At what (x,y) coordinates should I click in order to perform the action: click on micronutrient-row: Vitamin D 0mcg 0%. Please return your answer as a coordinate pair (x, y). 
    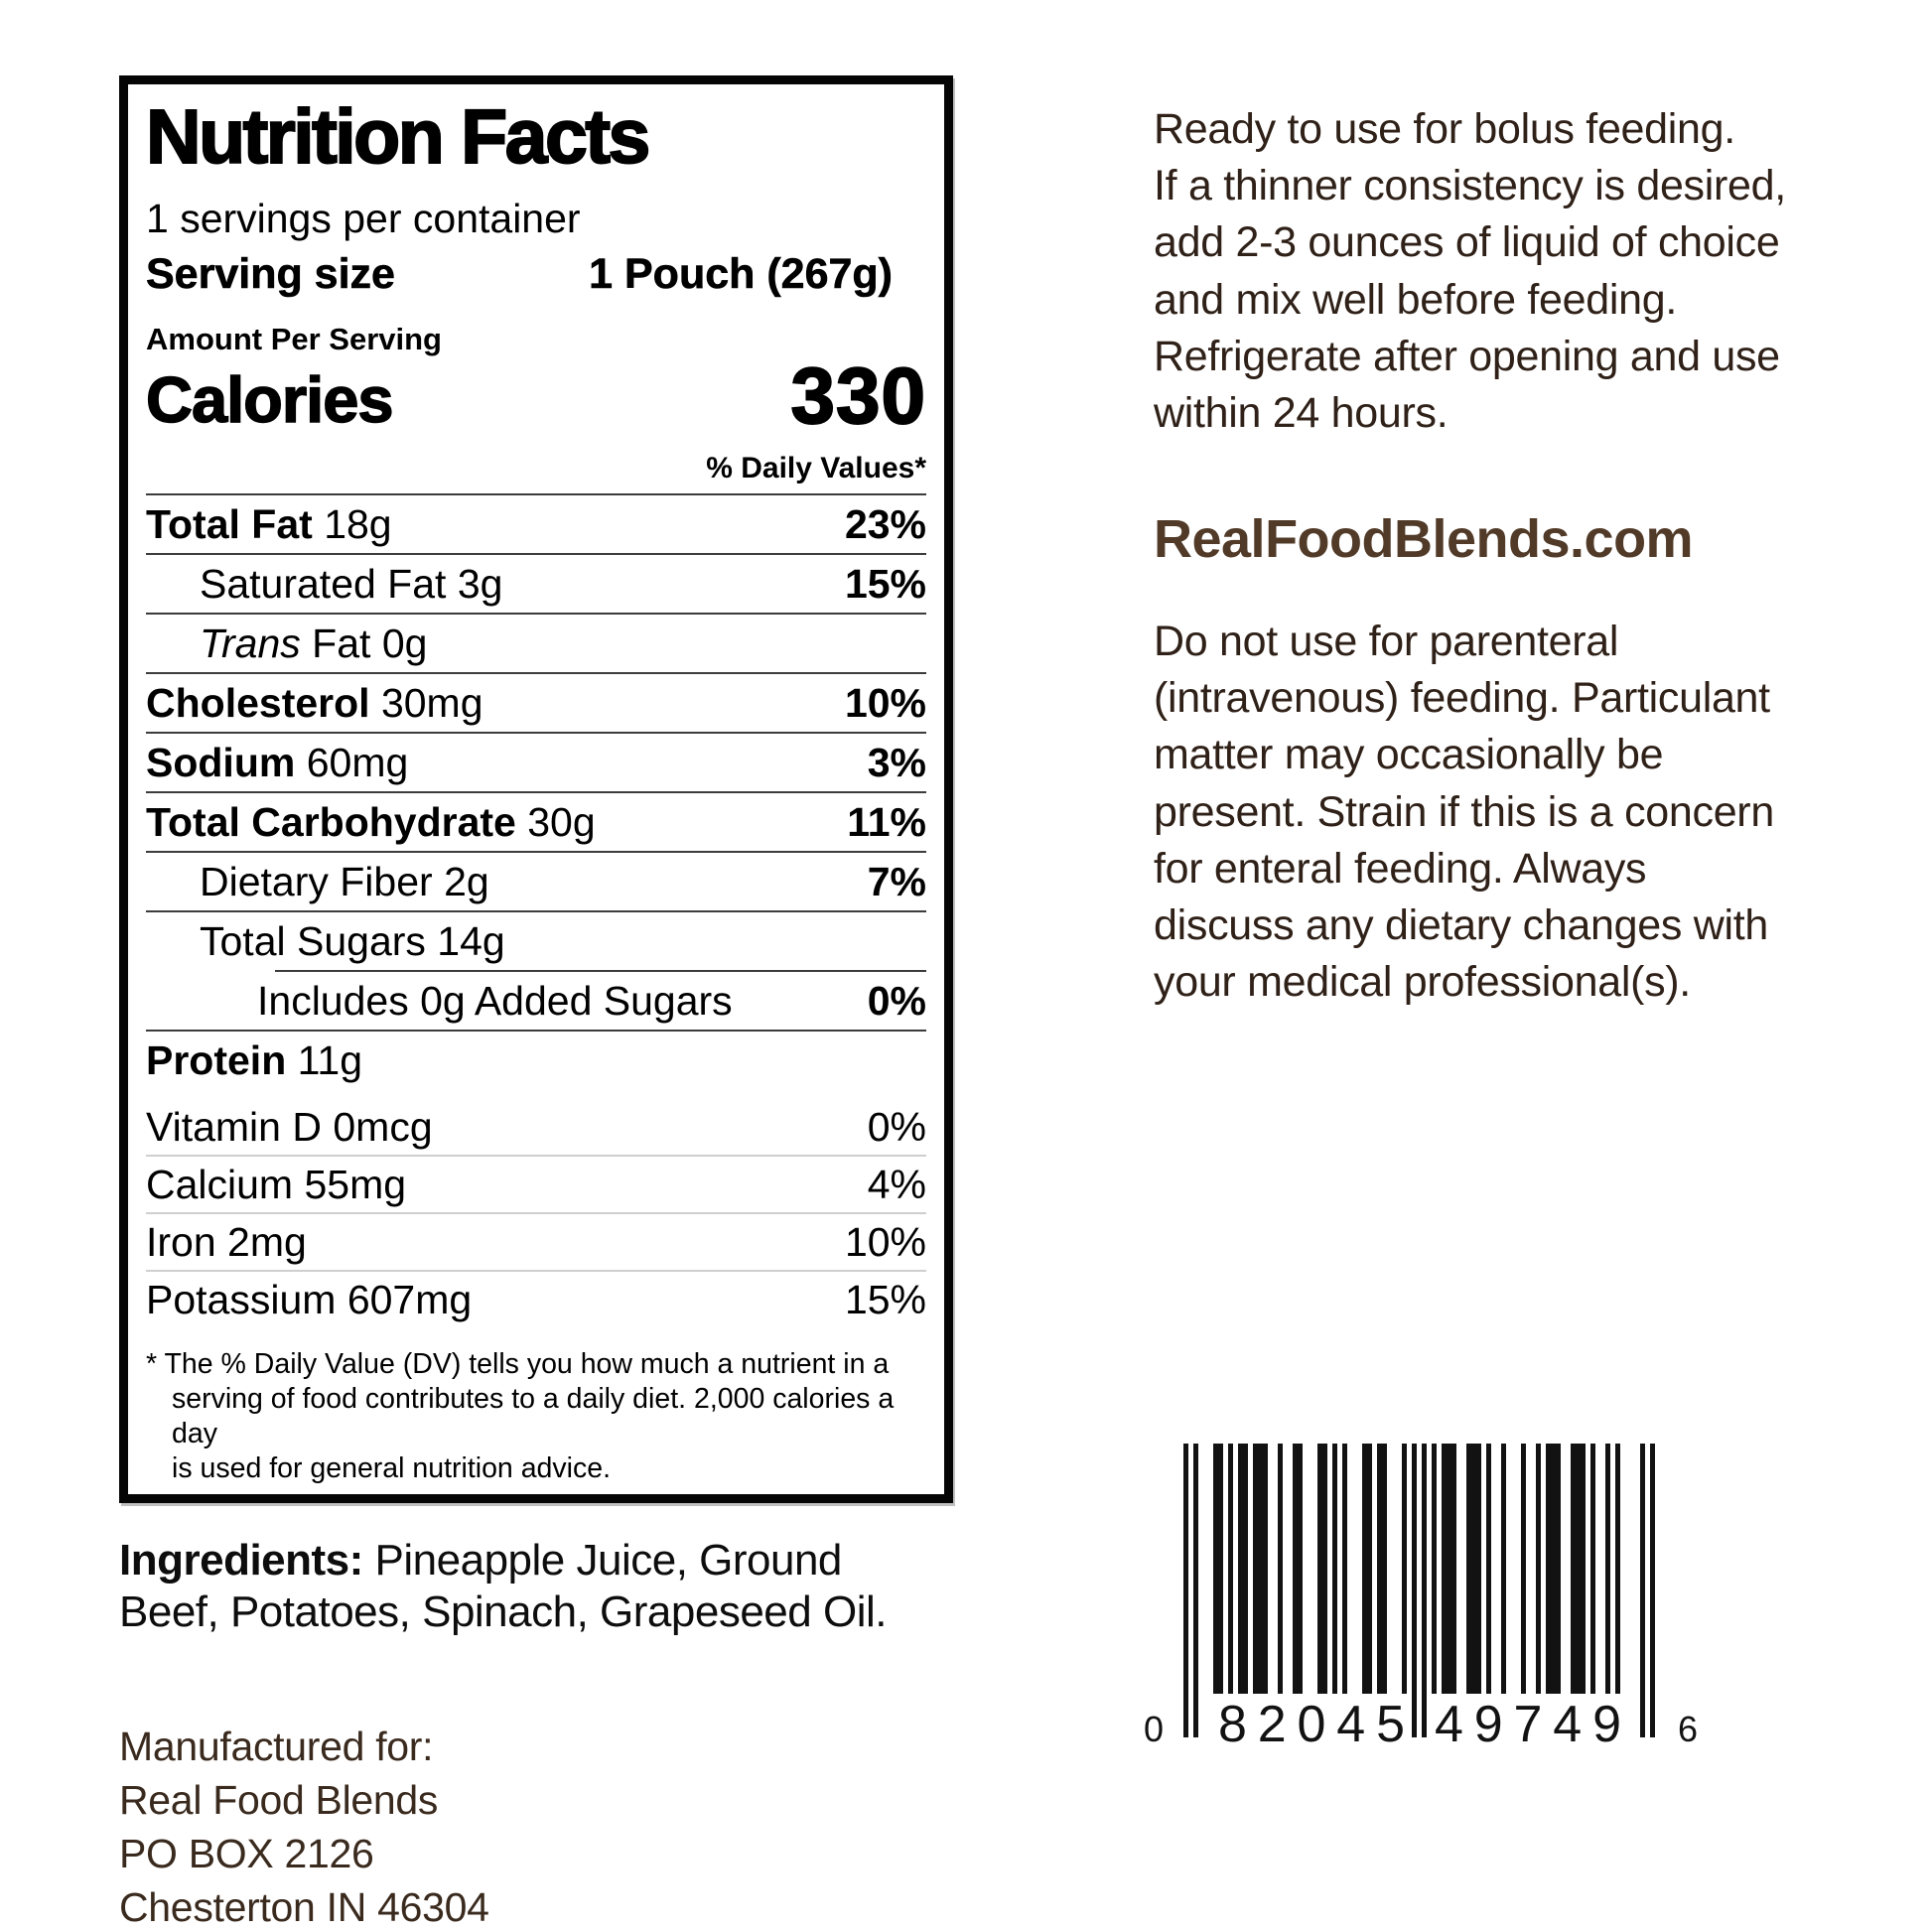
    Looking at the image, I should click on (536, 1127).